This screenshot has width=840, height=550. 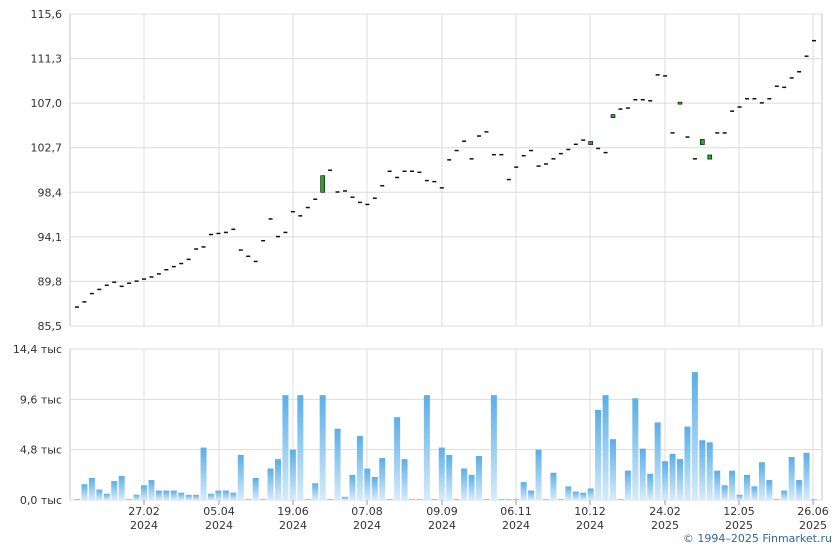 I want to click on x-tick-date: 19.06, so click(x=293, y=511).